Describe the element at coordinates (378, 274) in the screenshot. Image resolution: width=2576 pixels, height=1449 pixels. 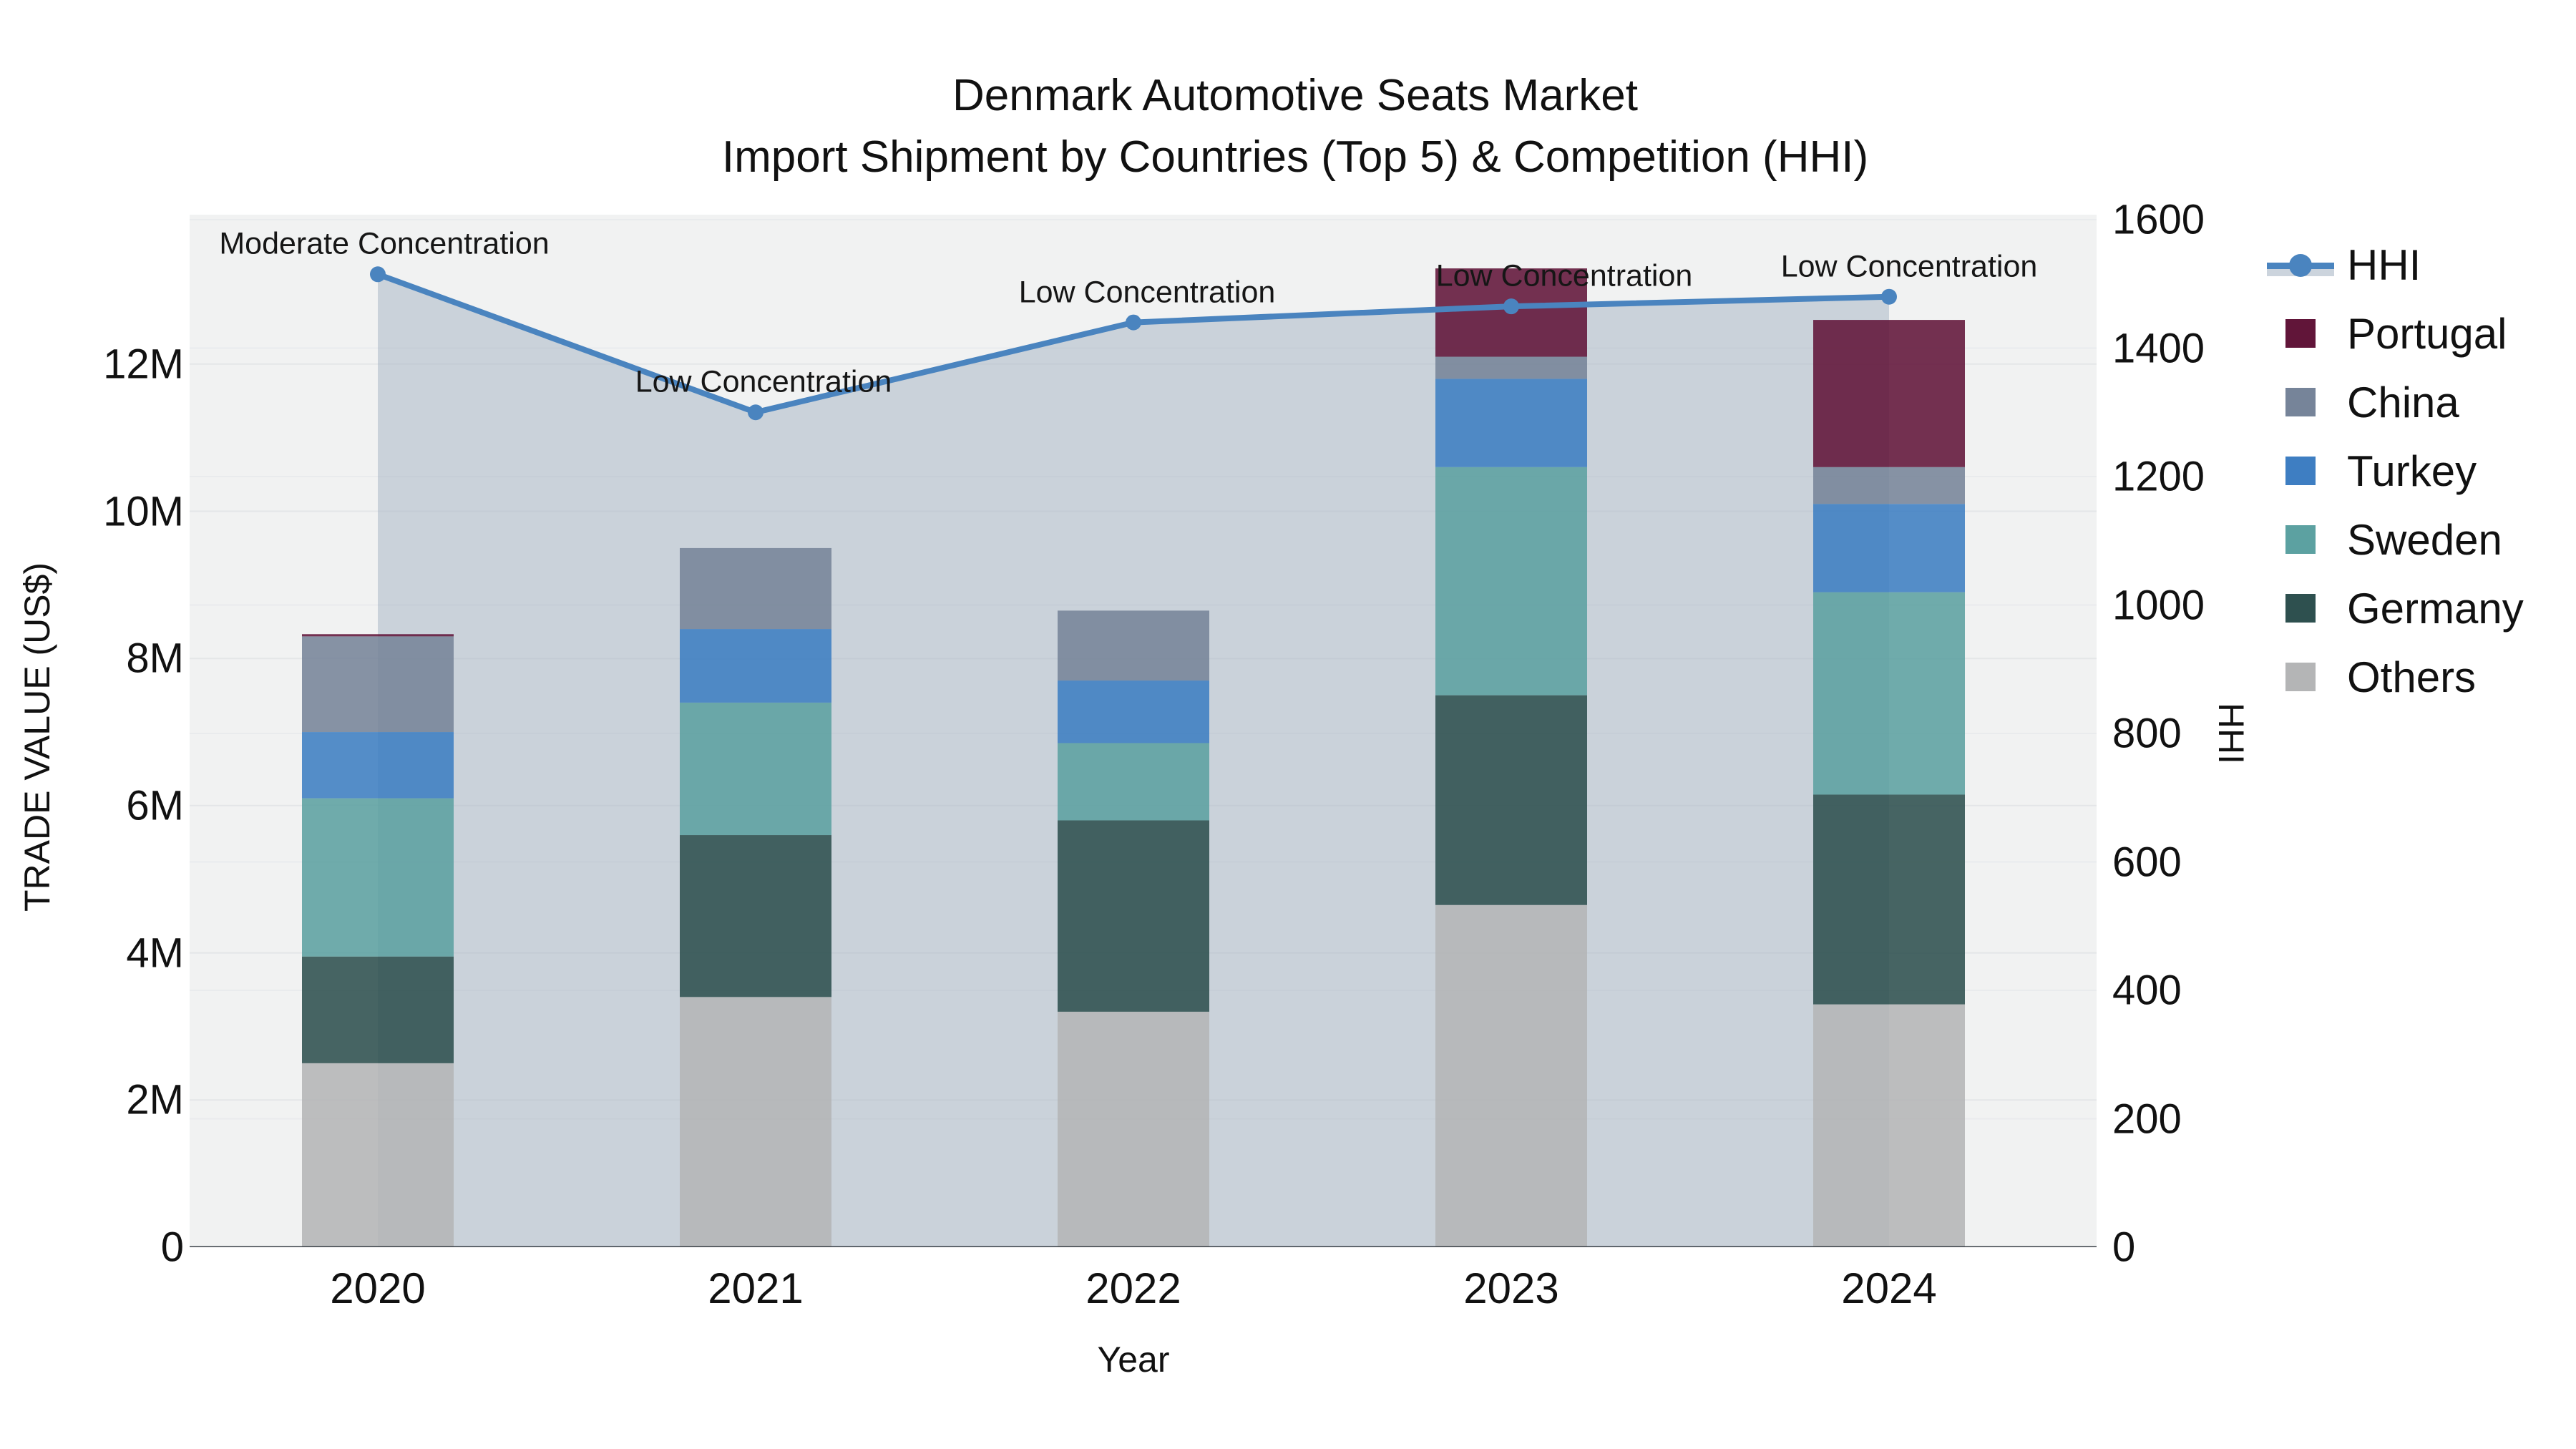
I see `hhi-marker-2020` at that location.